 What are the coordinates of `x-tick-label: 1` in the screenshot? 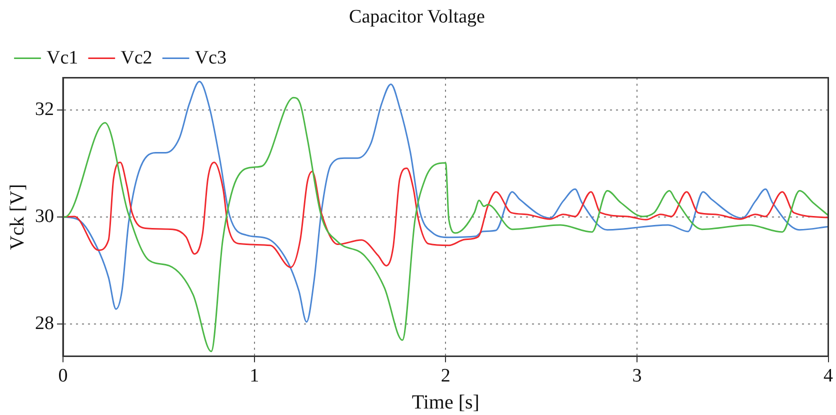 It's located at (255, 376).